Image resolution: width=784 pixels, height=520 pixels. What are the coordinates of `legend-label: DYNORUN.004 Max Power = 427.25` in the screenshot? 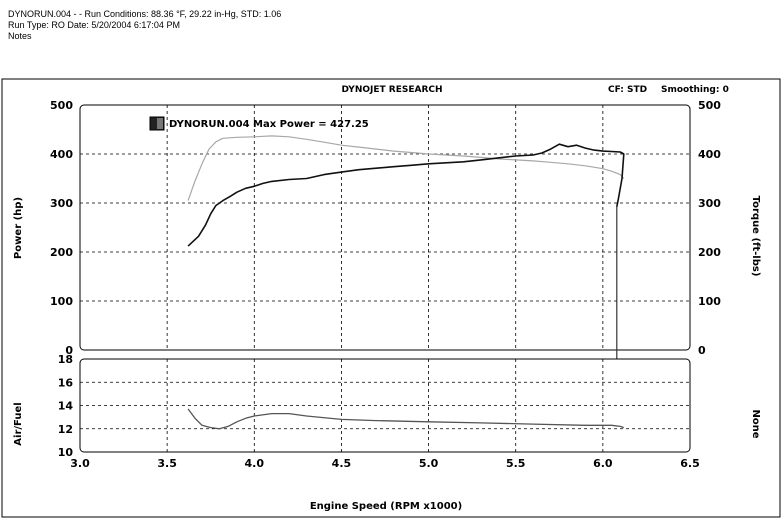 It's located at (269, 124).